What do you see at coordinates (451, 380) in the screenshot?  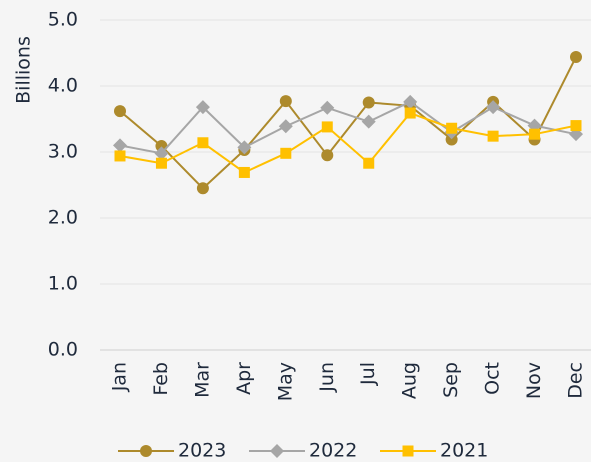 I see `x-tick-label: Sep` at bounding box center [451, 380].